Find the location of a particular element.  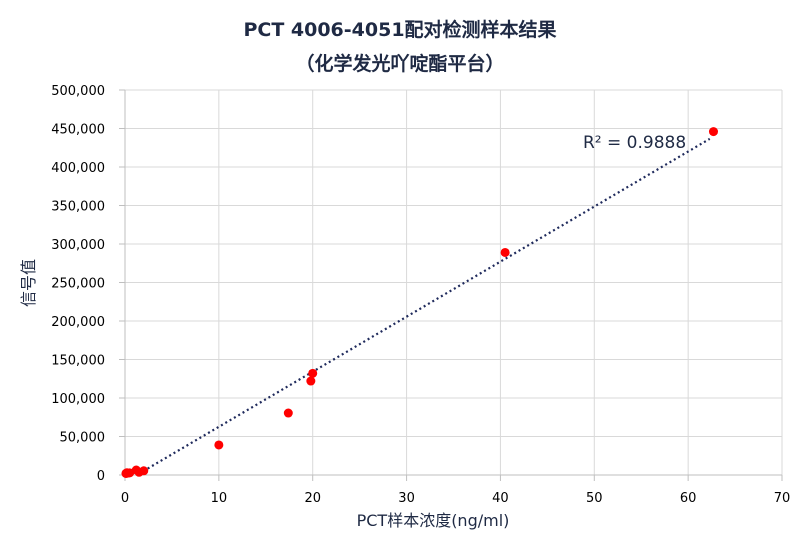

y-tick-label: 150,000 is located at coordinates (78, 361).